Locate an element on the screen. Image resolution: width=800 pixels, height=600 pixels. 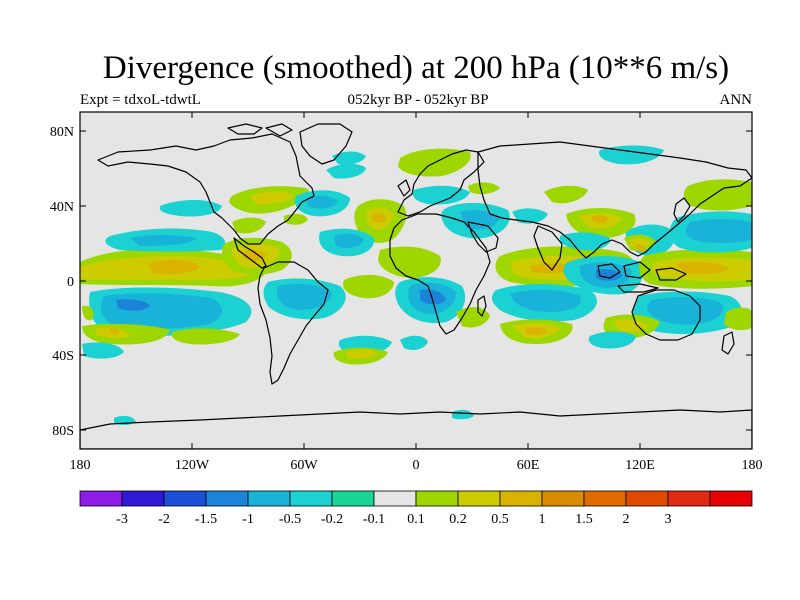
colorbar-label: 2 is located at coordinates (626, 519).